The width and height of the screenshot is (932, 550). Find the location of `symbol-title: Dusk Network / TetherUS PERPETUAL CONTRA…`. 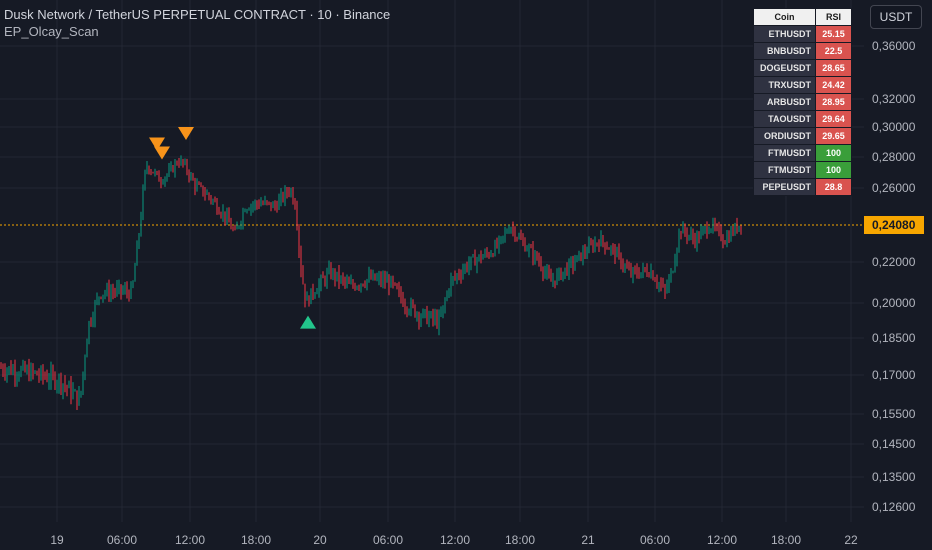

symbol-title: Dusk Network / TetherUS PERPETUAL CONTRA… is located at coordinates (197, 14).